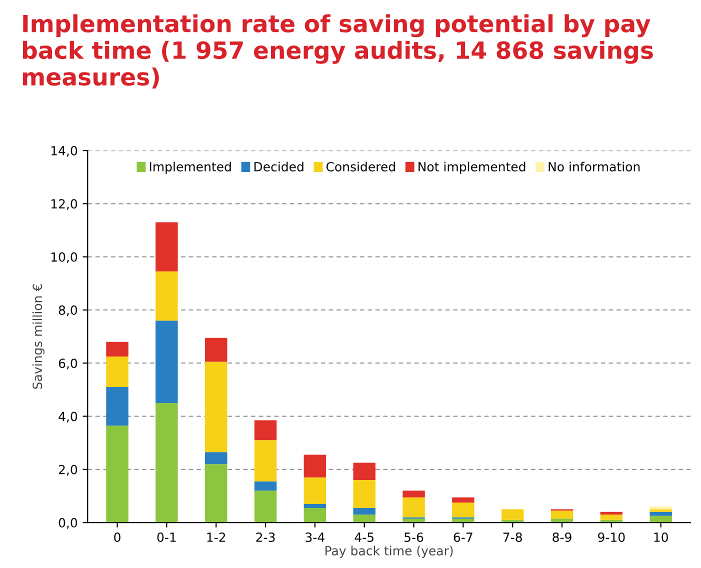 The image size is (701, 568). Describe the element at coordinates (414, 537) in the screenshot. I see `x-tick-label: 5-6` at that location.